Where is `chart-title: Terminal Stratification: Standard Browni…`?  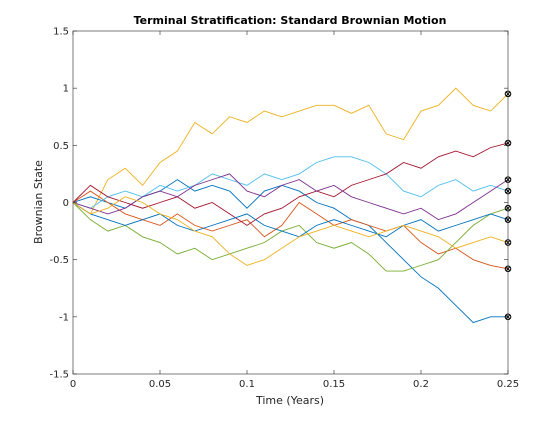
chart-title: Terminal Stratification: Standard Browni… is located at coordinates (290, 20).